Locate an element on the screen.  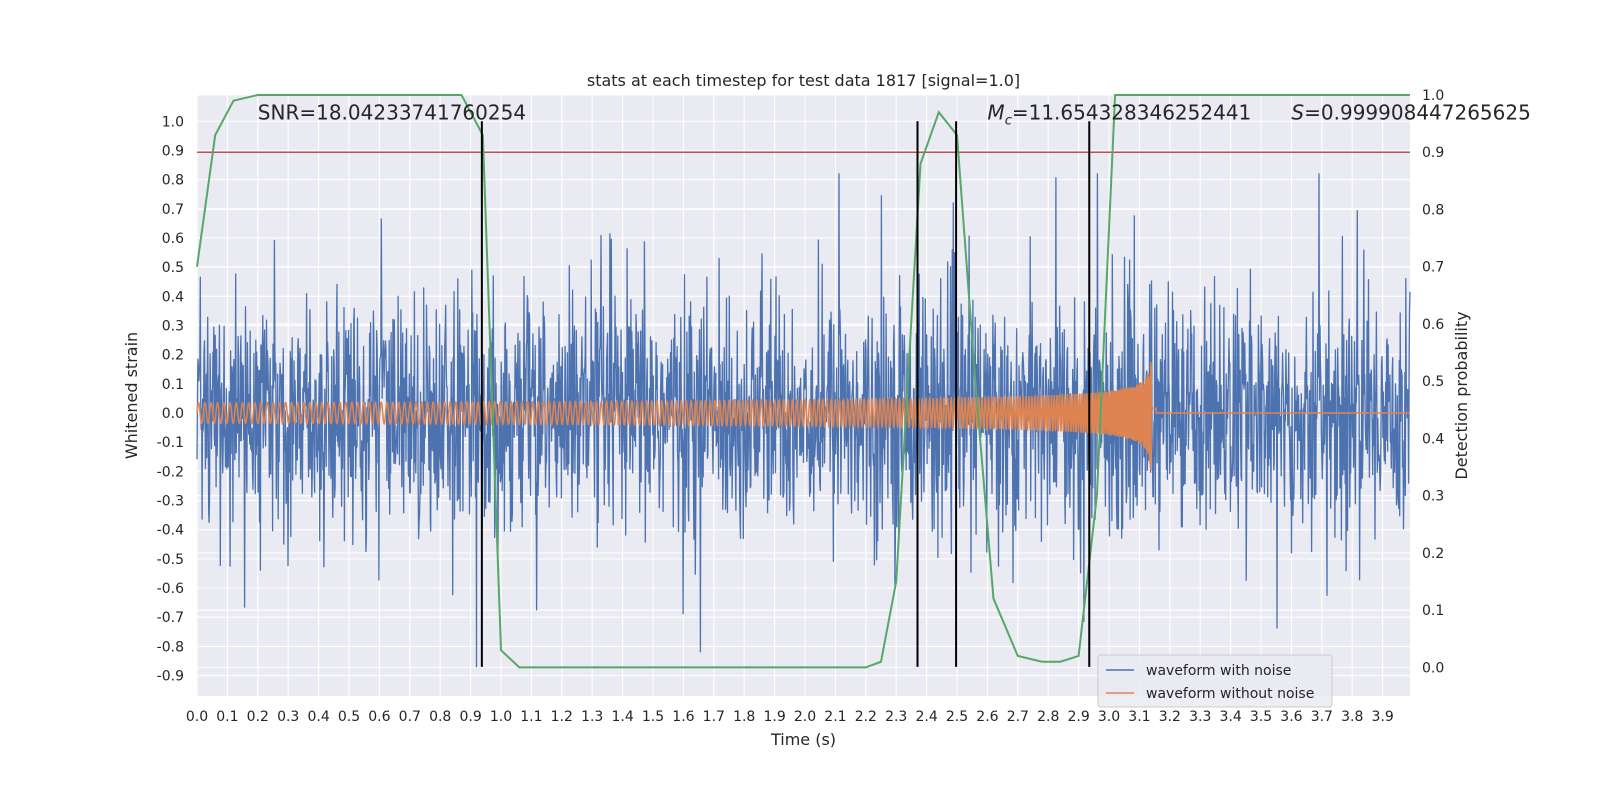
y-tick-label: 0.5 is located at coordinates (173, 268).